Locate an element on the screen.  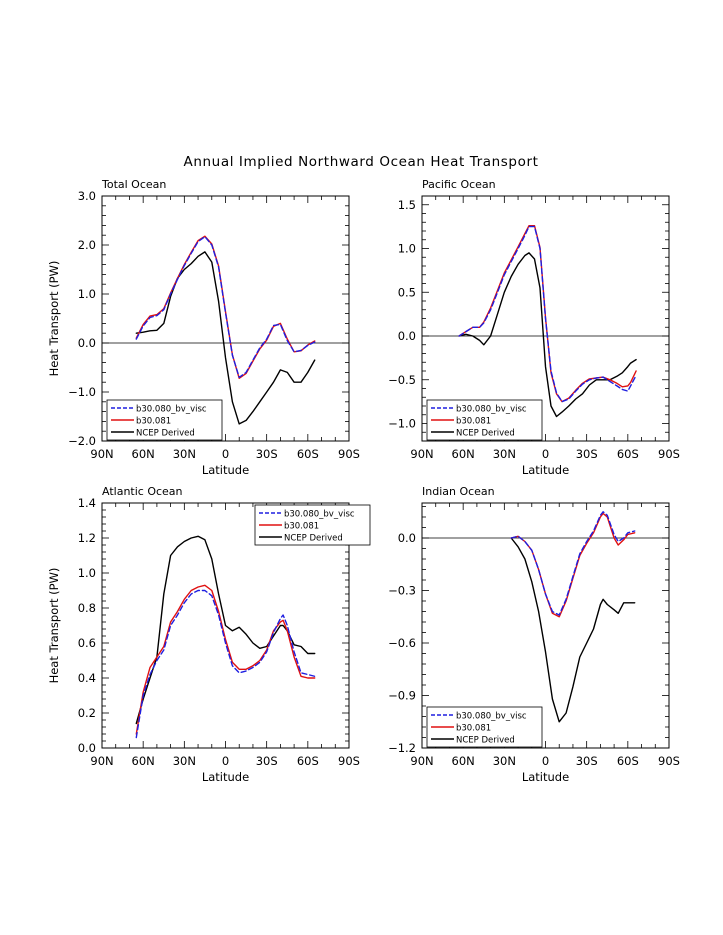
y-tick-label: 0.6 is located at coordinates (87, 643).